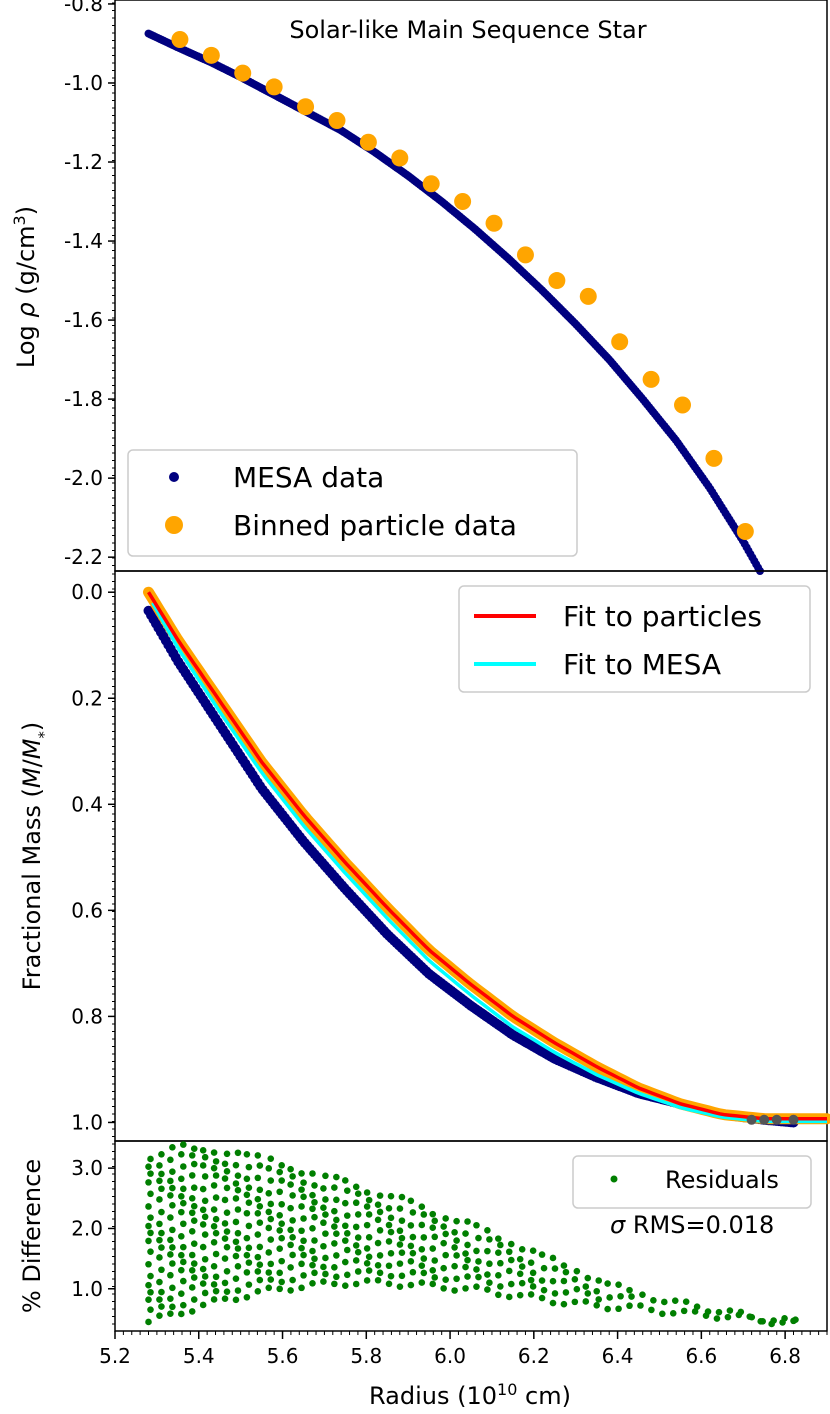 The height and width of the screenshot is (1414, 830). Describe the element at coordinates (722, 1180) in the screenshot. I see `legend-residuals-label: Residuals` at that location.